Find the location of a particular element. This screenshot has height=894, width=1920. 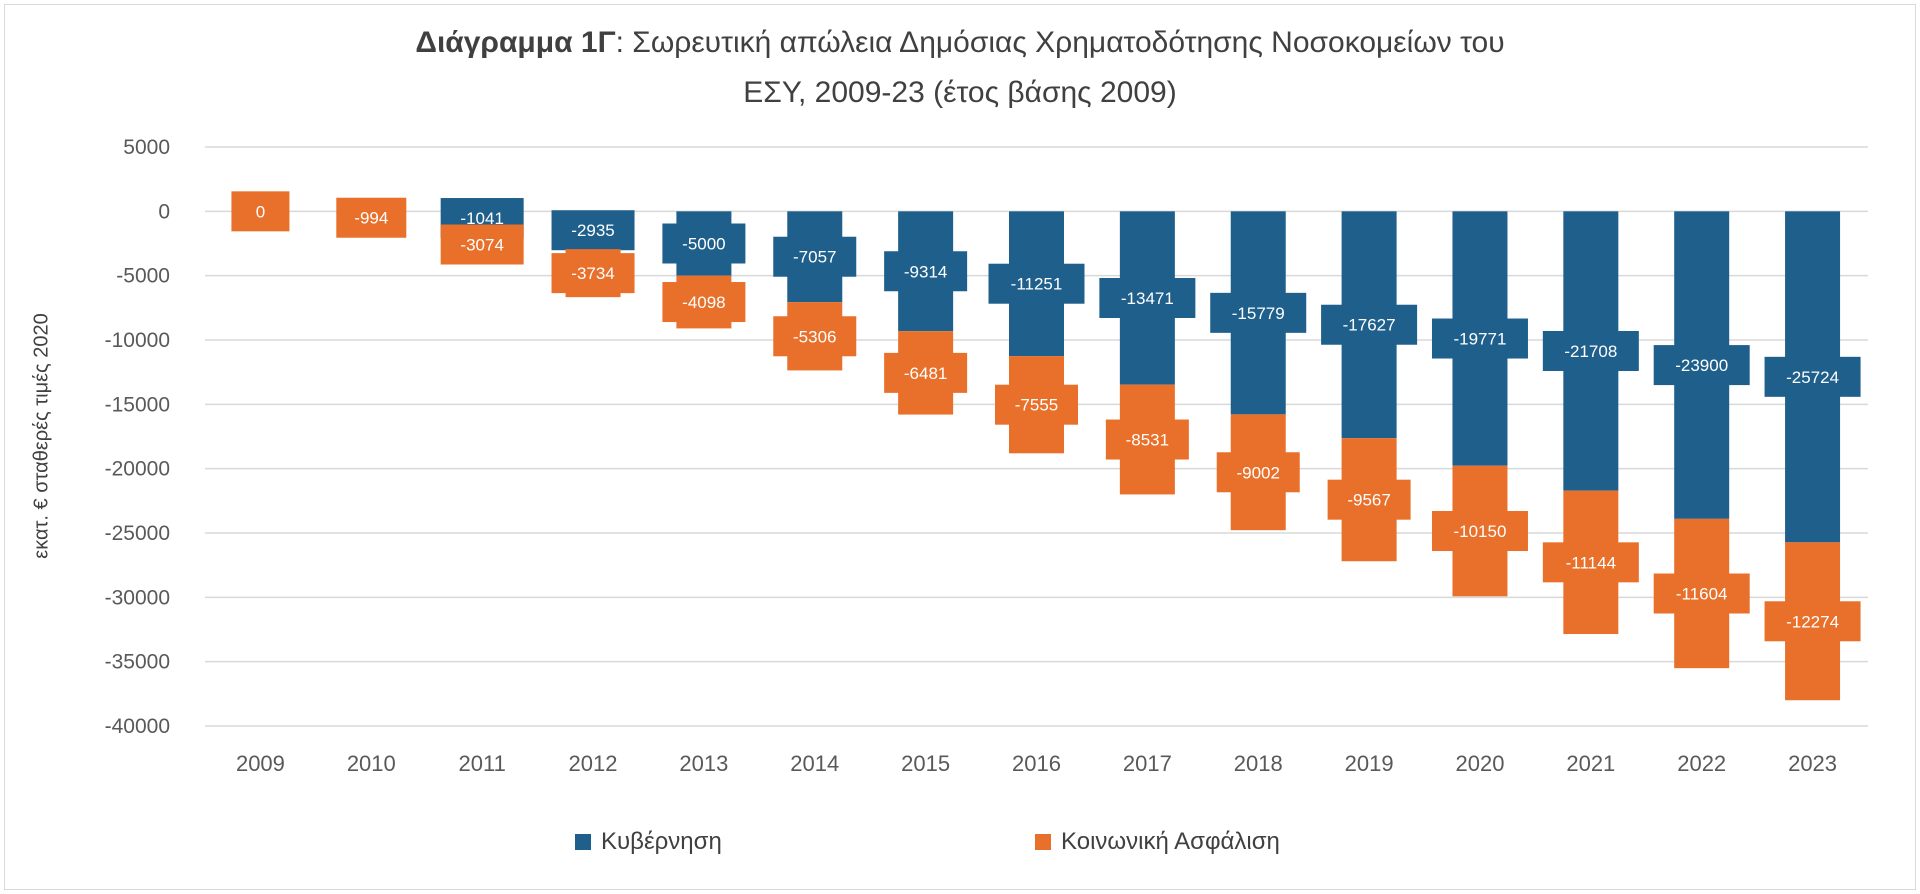

data-label: -9314 is located at coordinates (925, 271).